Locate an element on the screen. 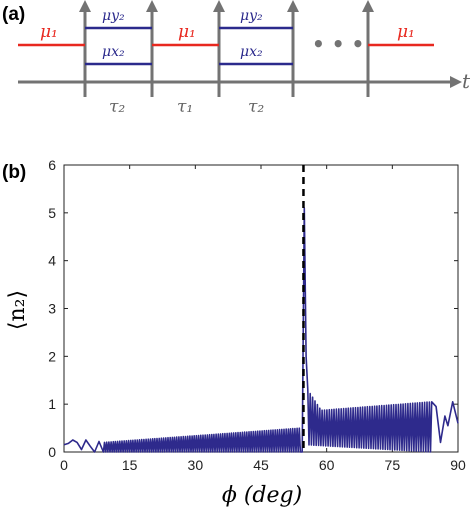 The width and height of the screenshot is (474, 513). tau2-label-1: τ₂ is located at coordinates (117, 107).